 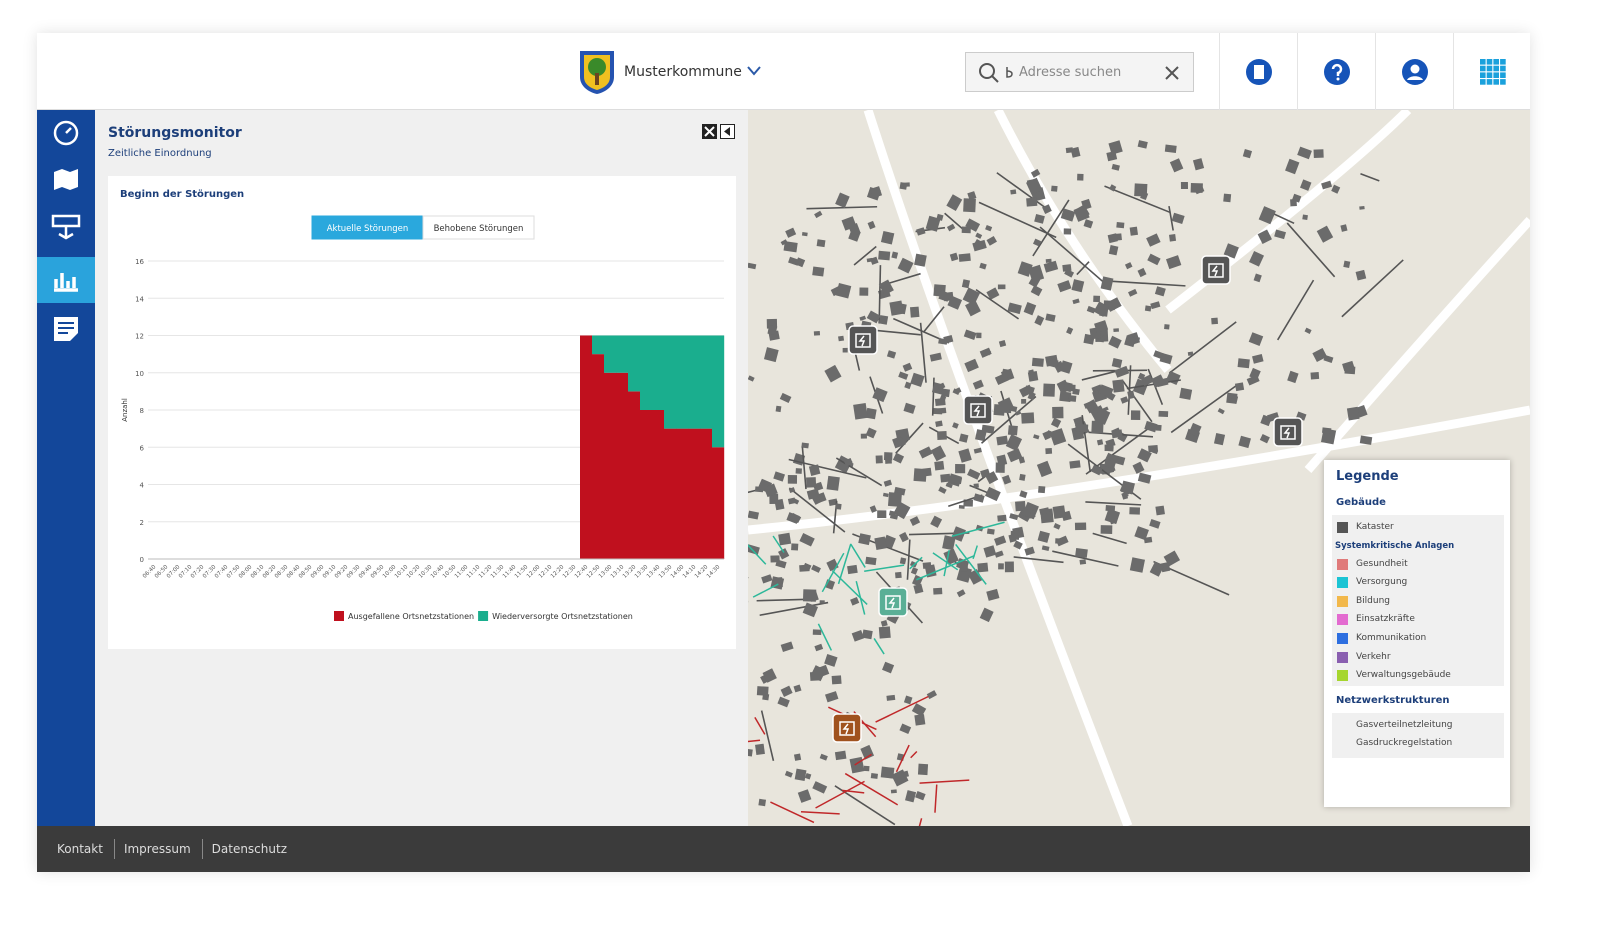 I want to click on search-box: Adresse suchen, so click(x=1079, y=72).